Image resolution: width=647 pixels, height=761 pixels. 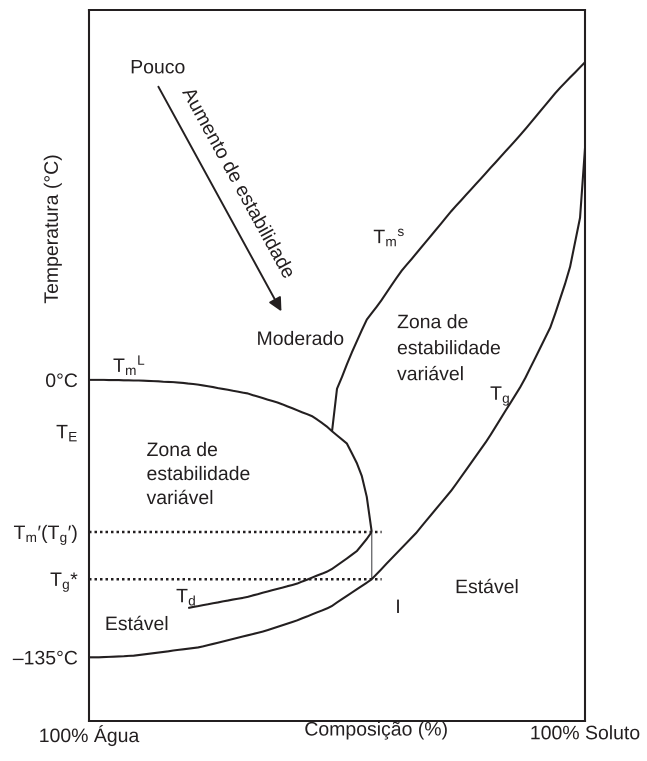 What do you see at coordinates (128, 365) in the screenshot?
I see `annotation: T$_{m}$$^{L}$` at bounding box center [128, 365].